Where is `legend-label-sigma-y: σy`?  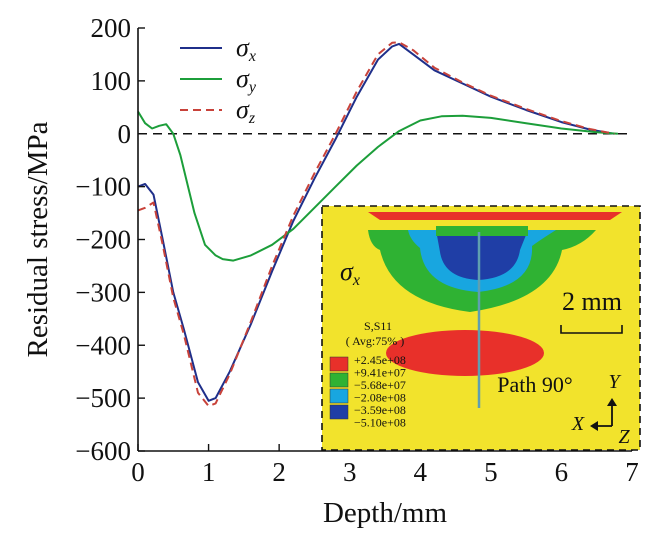 legend-label-sigma-y: σy is located at coordinates (246, 80).